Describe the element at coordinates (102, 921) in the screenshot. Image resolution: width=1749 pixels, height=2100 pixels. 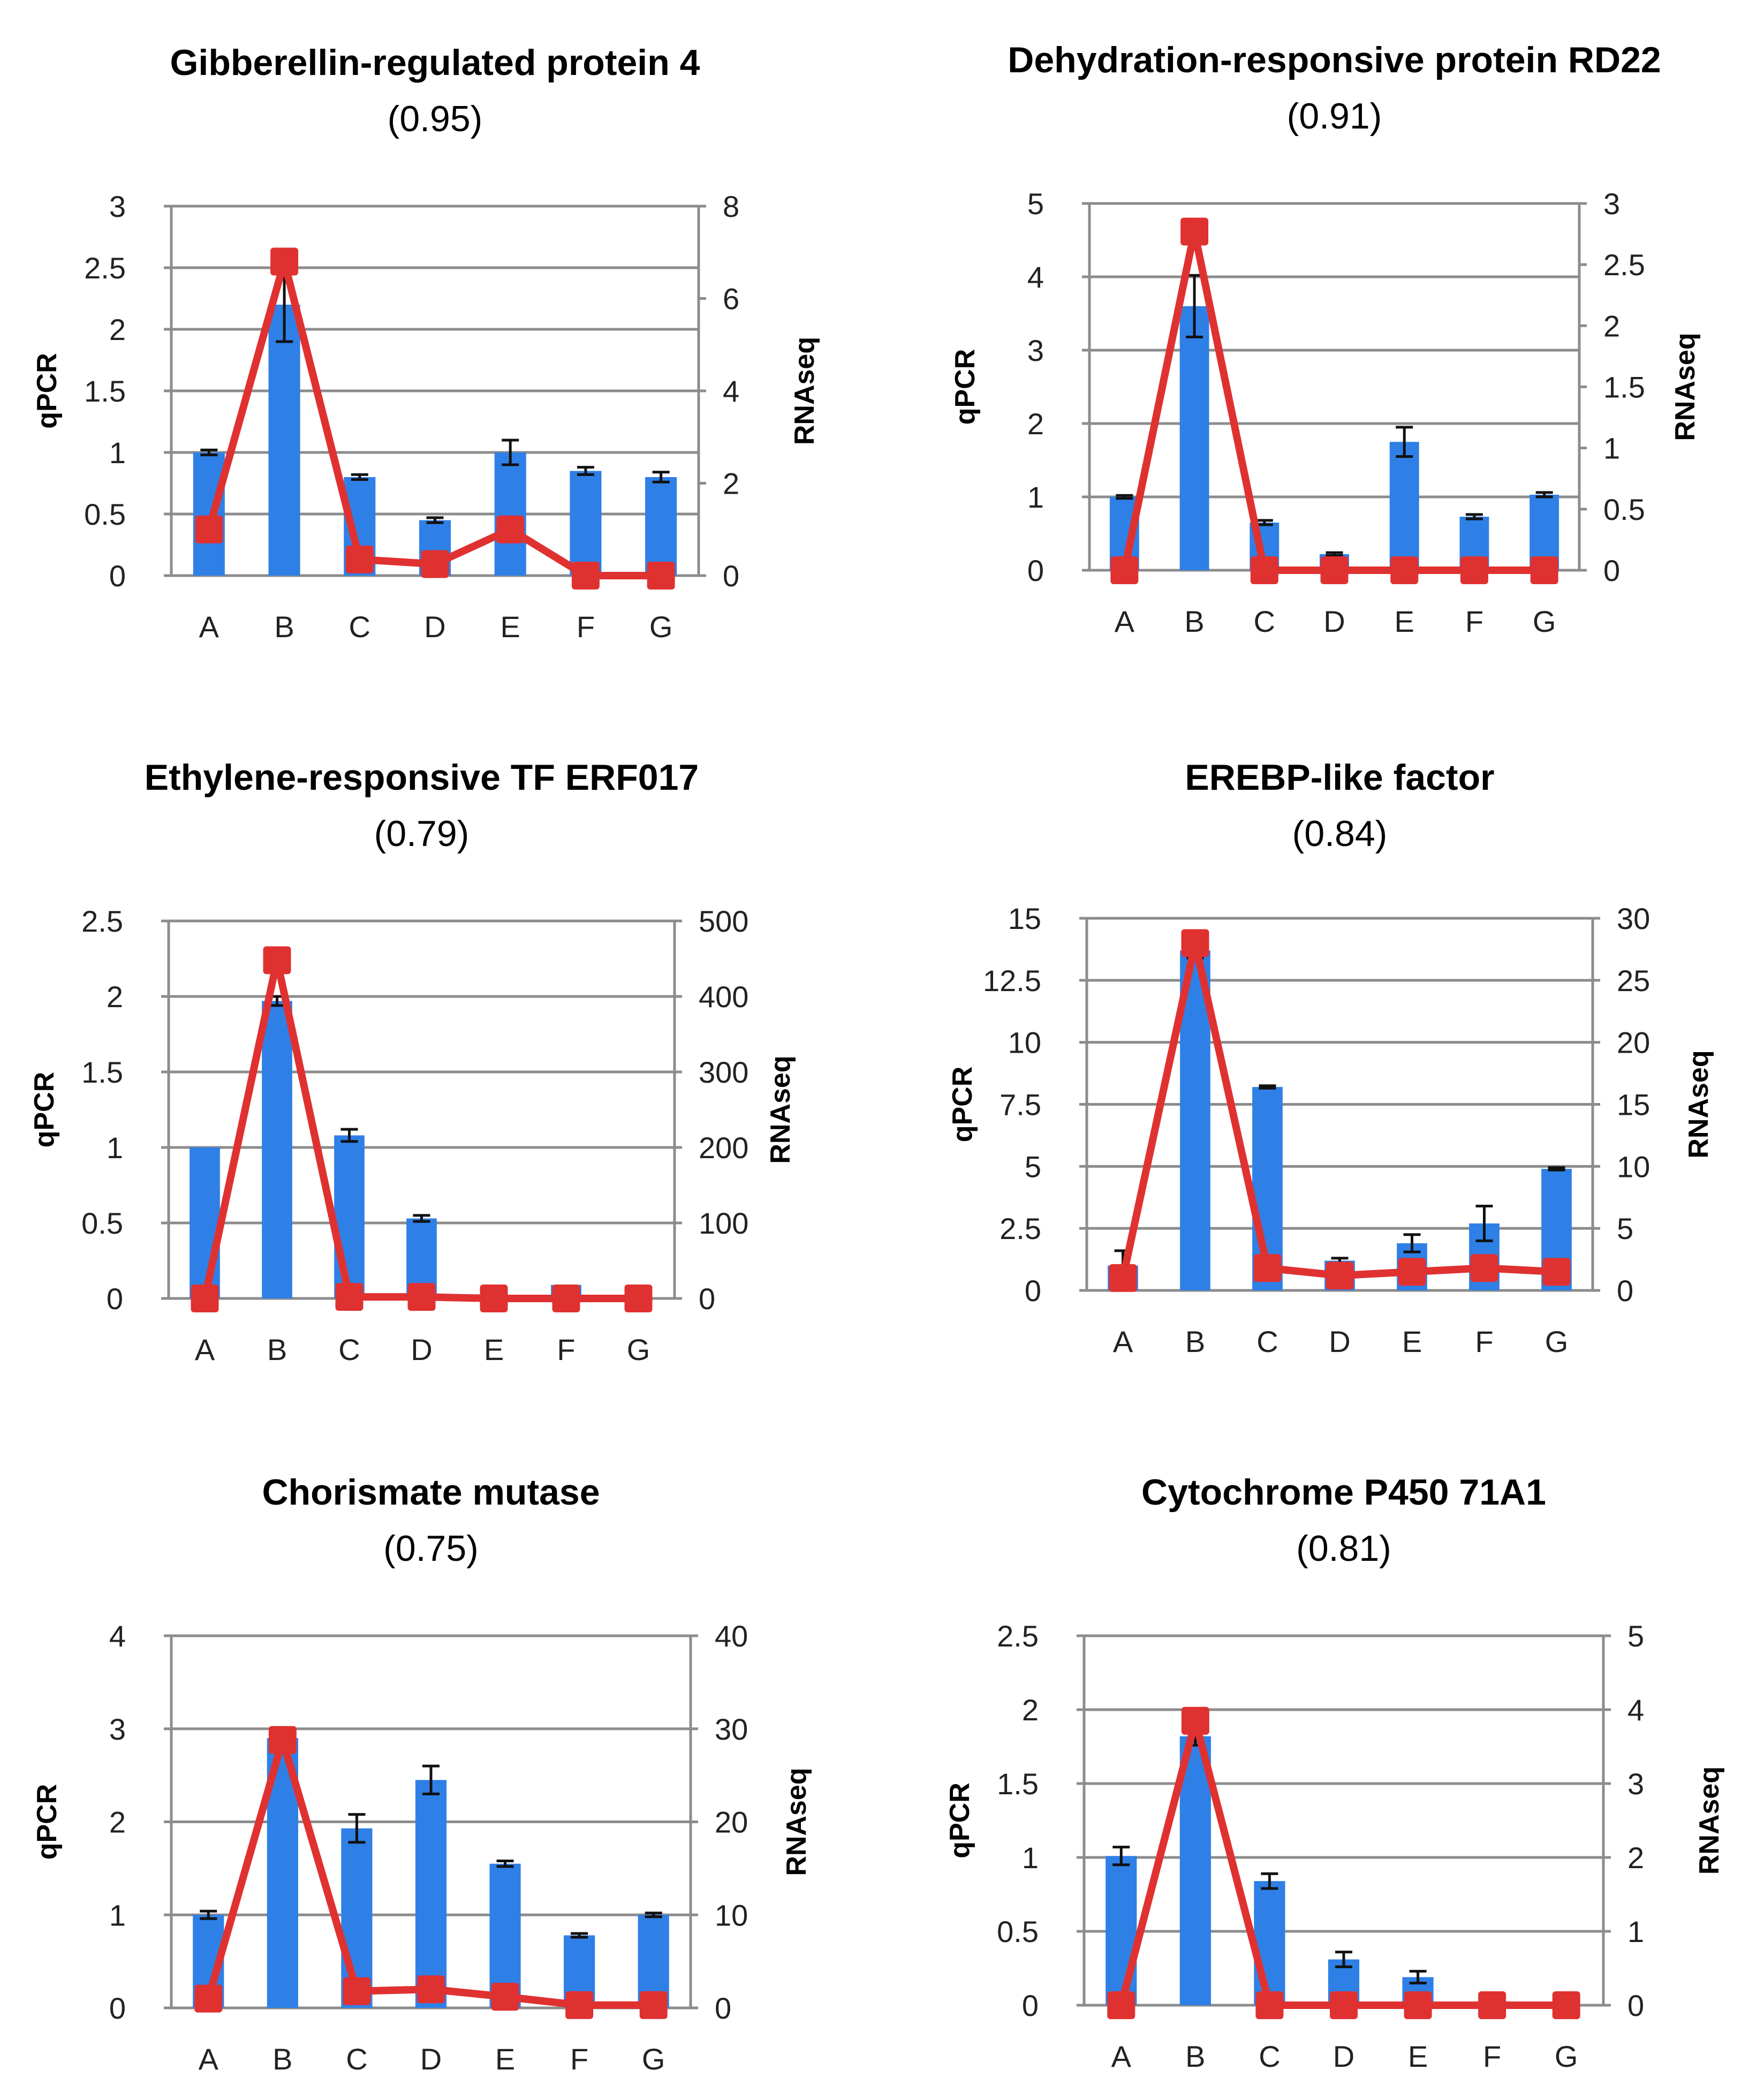
I see `y-tick-label: 2.5` at that location.